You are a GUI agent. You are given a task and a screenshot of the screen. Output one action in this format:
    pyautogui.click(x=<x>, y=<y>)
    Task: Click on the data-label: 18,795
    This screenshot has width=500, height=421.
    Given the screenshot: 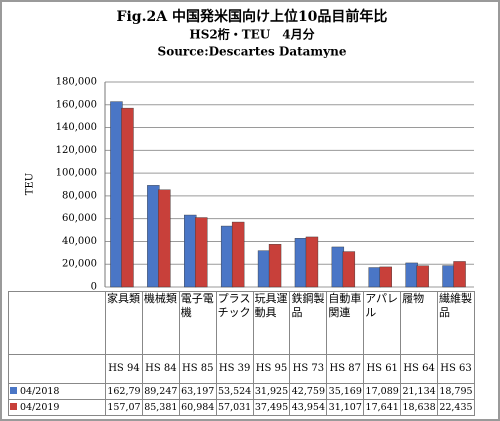 What is the action you would take?
    pyautogui.click(x=456, y=391)
    